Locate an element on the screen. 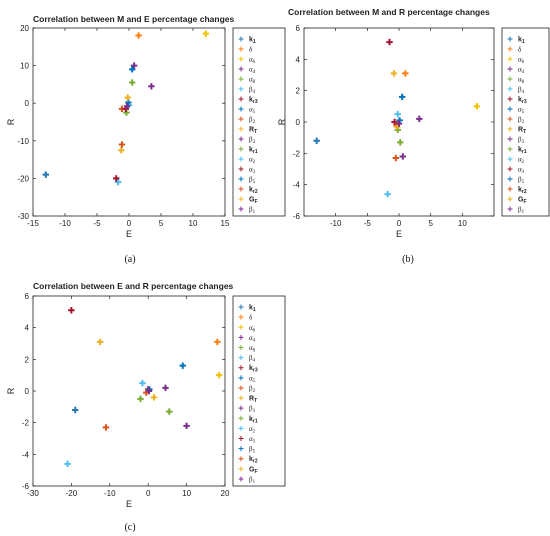 The width and height of the screenshot is (550, 536). legend-label-1-0: k1 is located at coordinates (521, 41).